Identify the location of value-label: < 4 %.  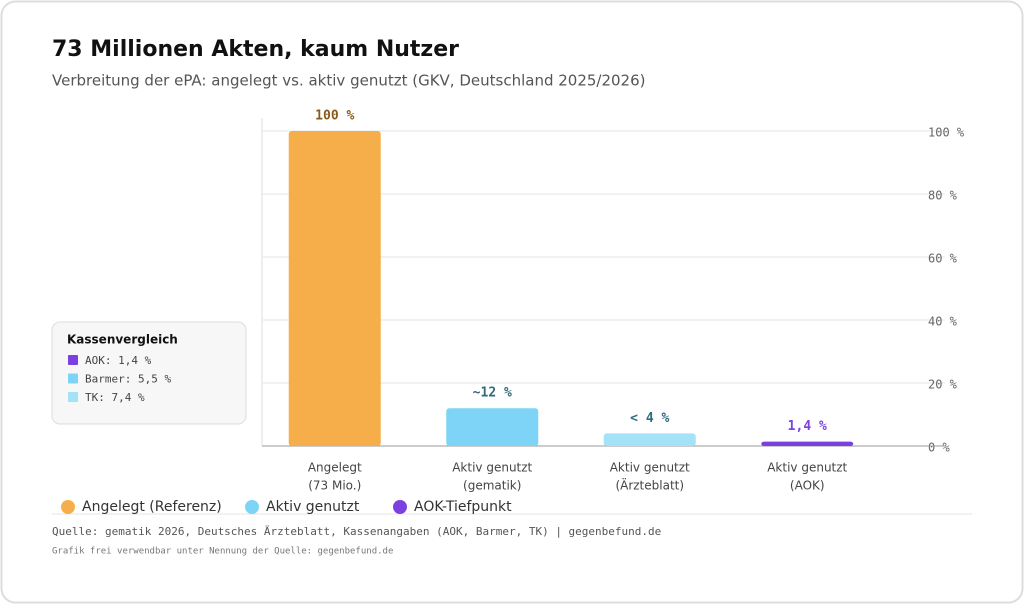
(649, 418).